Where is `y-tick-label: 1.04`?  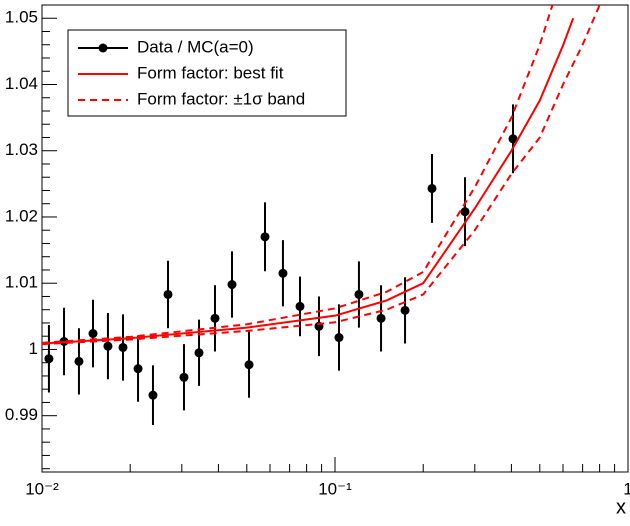
y-tick-label: 1.04 is located at coordinates (21, 83).